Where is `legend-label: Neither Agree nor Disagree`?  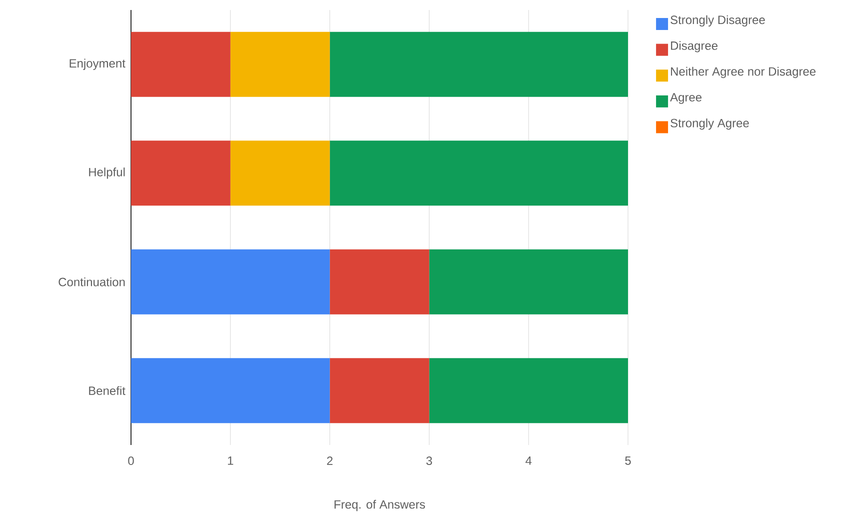 legend-label: Neither Agree nor Disagree is located at coordinates (743, 72).